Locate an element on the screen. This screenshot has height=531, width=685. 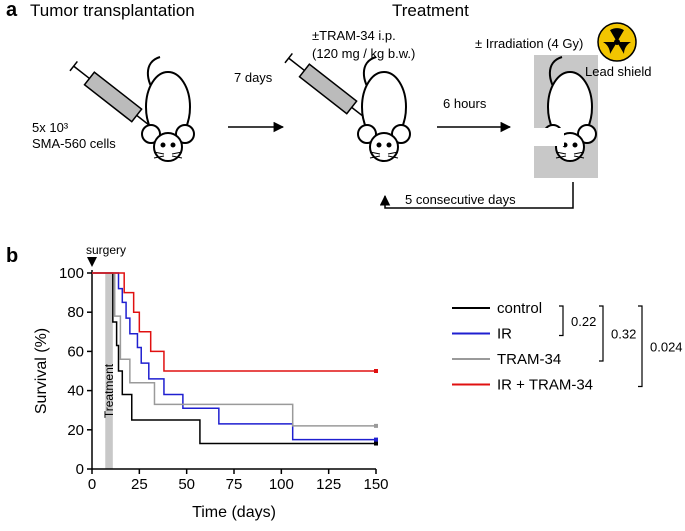
y-tick-label: 60 is located at coordinates (75, 351).